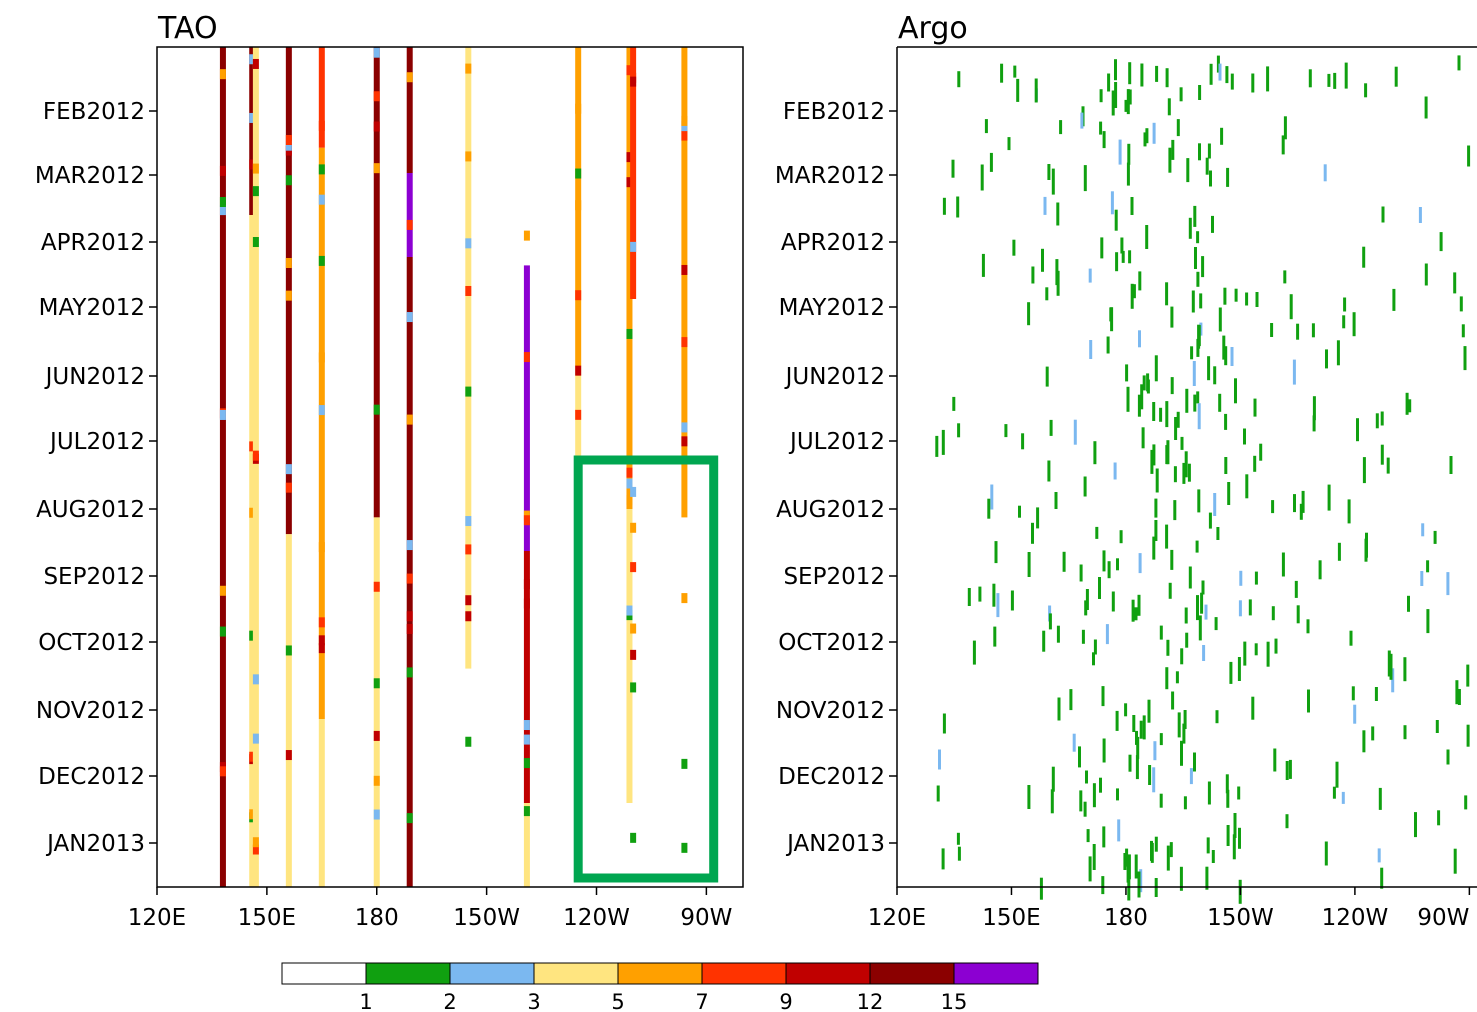 Image resolution: width=1477 pixels, height=1012 pixels. Describe the element at coordinates (1240, 918) in the screenshot. I see `argo-x-tick-label: 150W` at that location.